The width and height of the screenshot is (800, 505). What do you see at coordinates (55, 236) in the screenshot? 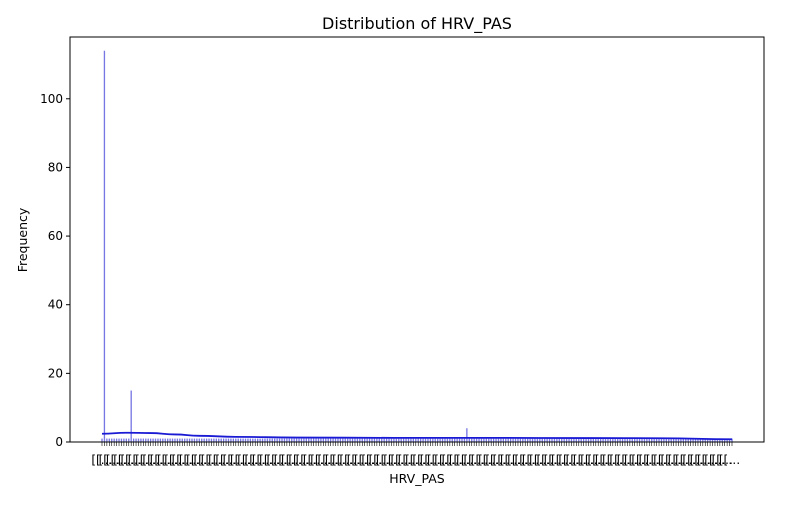
I see `y-tick-label: 60` at bounding box center [55, 236].